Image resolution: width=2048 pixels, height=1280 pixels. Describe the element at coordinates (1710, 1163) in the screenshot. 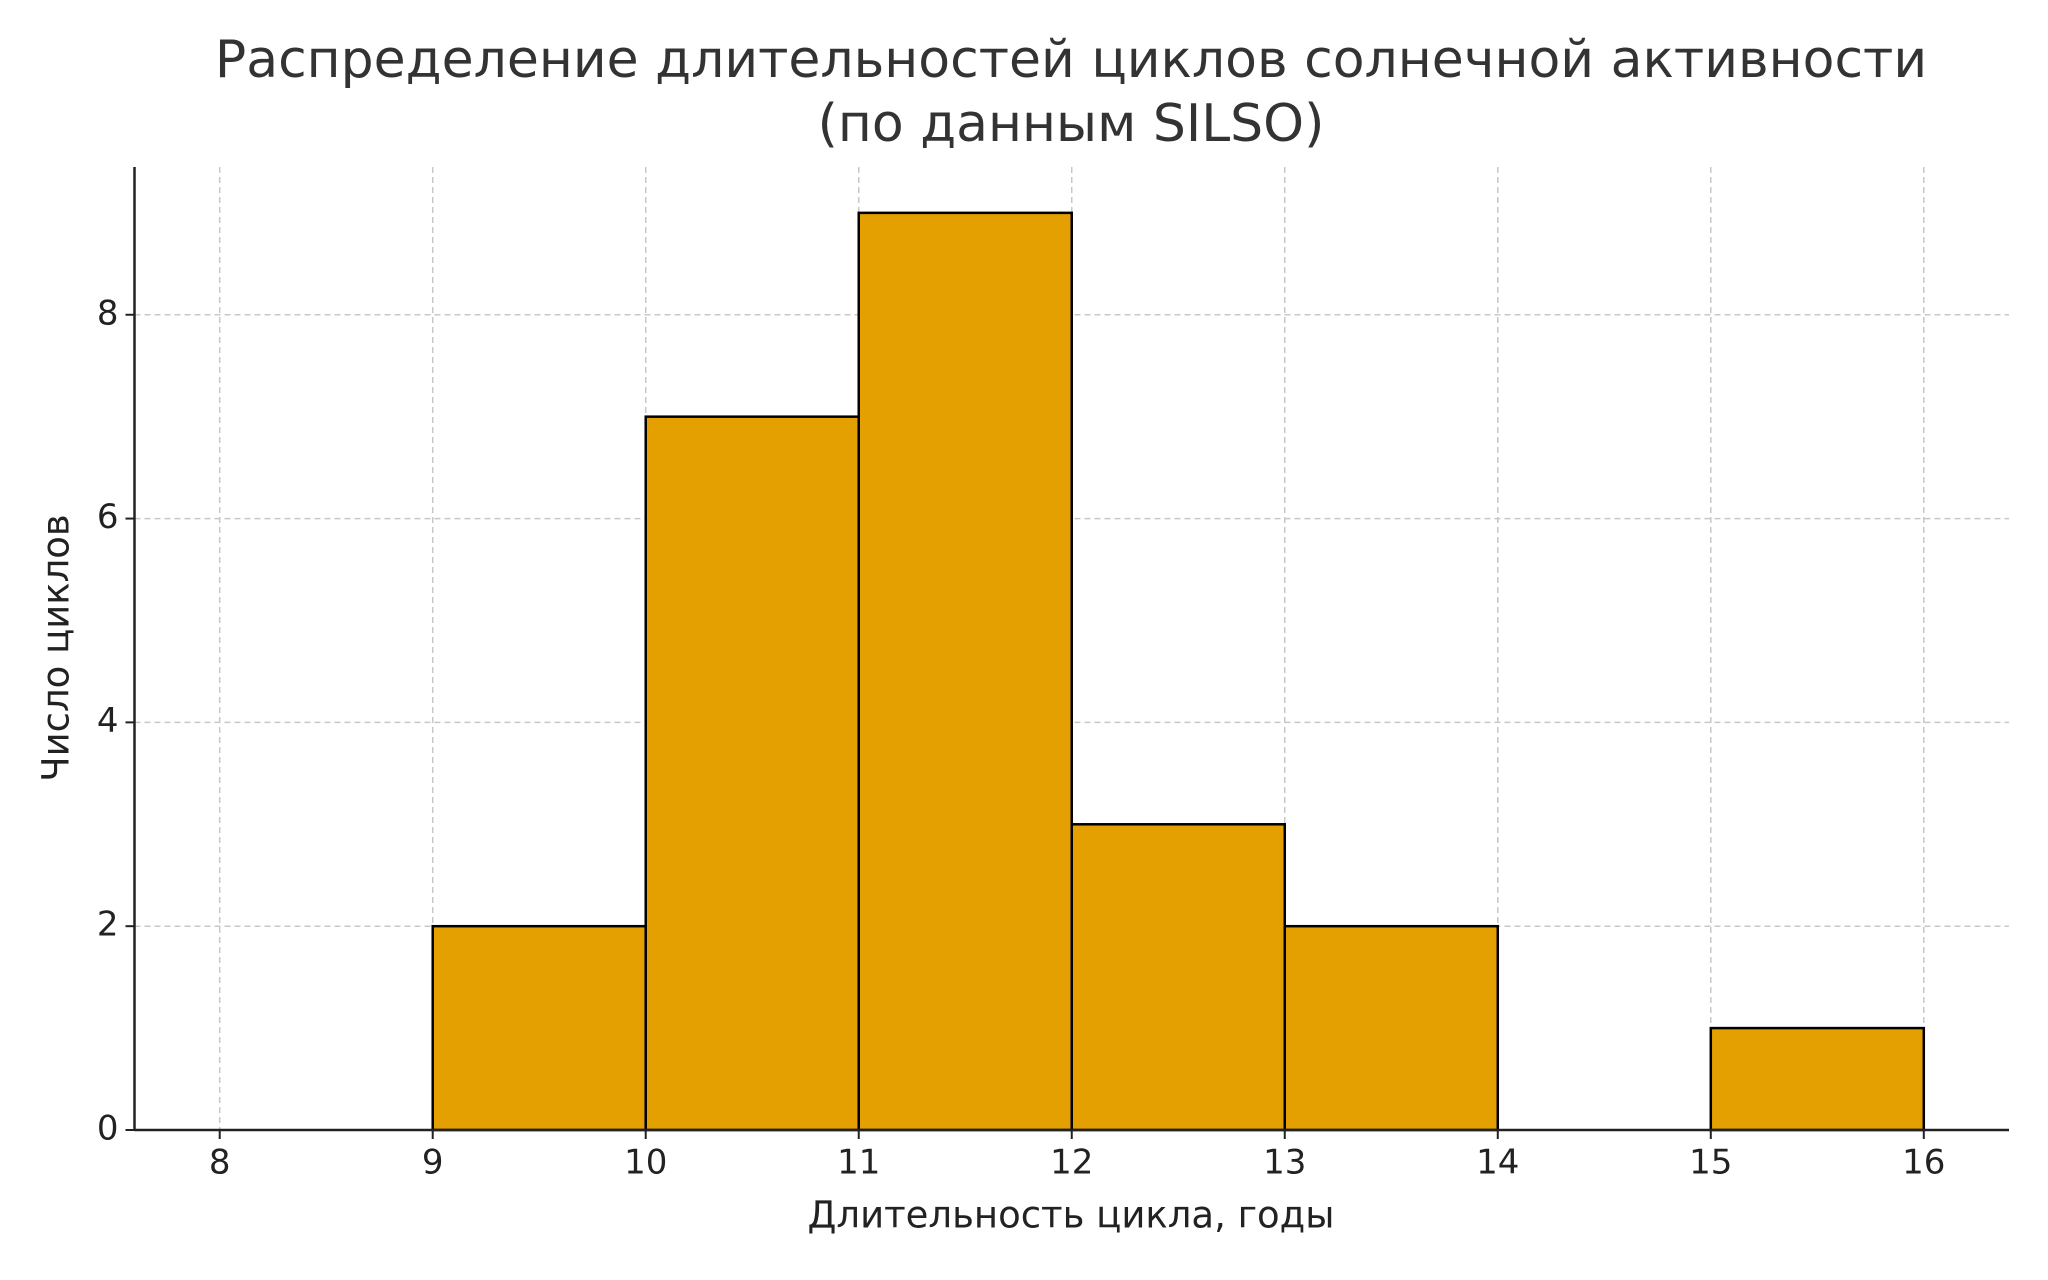

I see `x-tick-label: 15` at that location.